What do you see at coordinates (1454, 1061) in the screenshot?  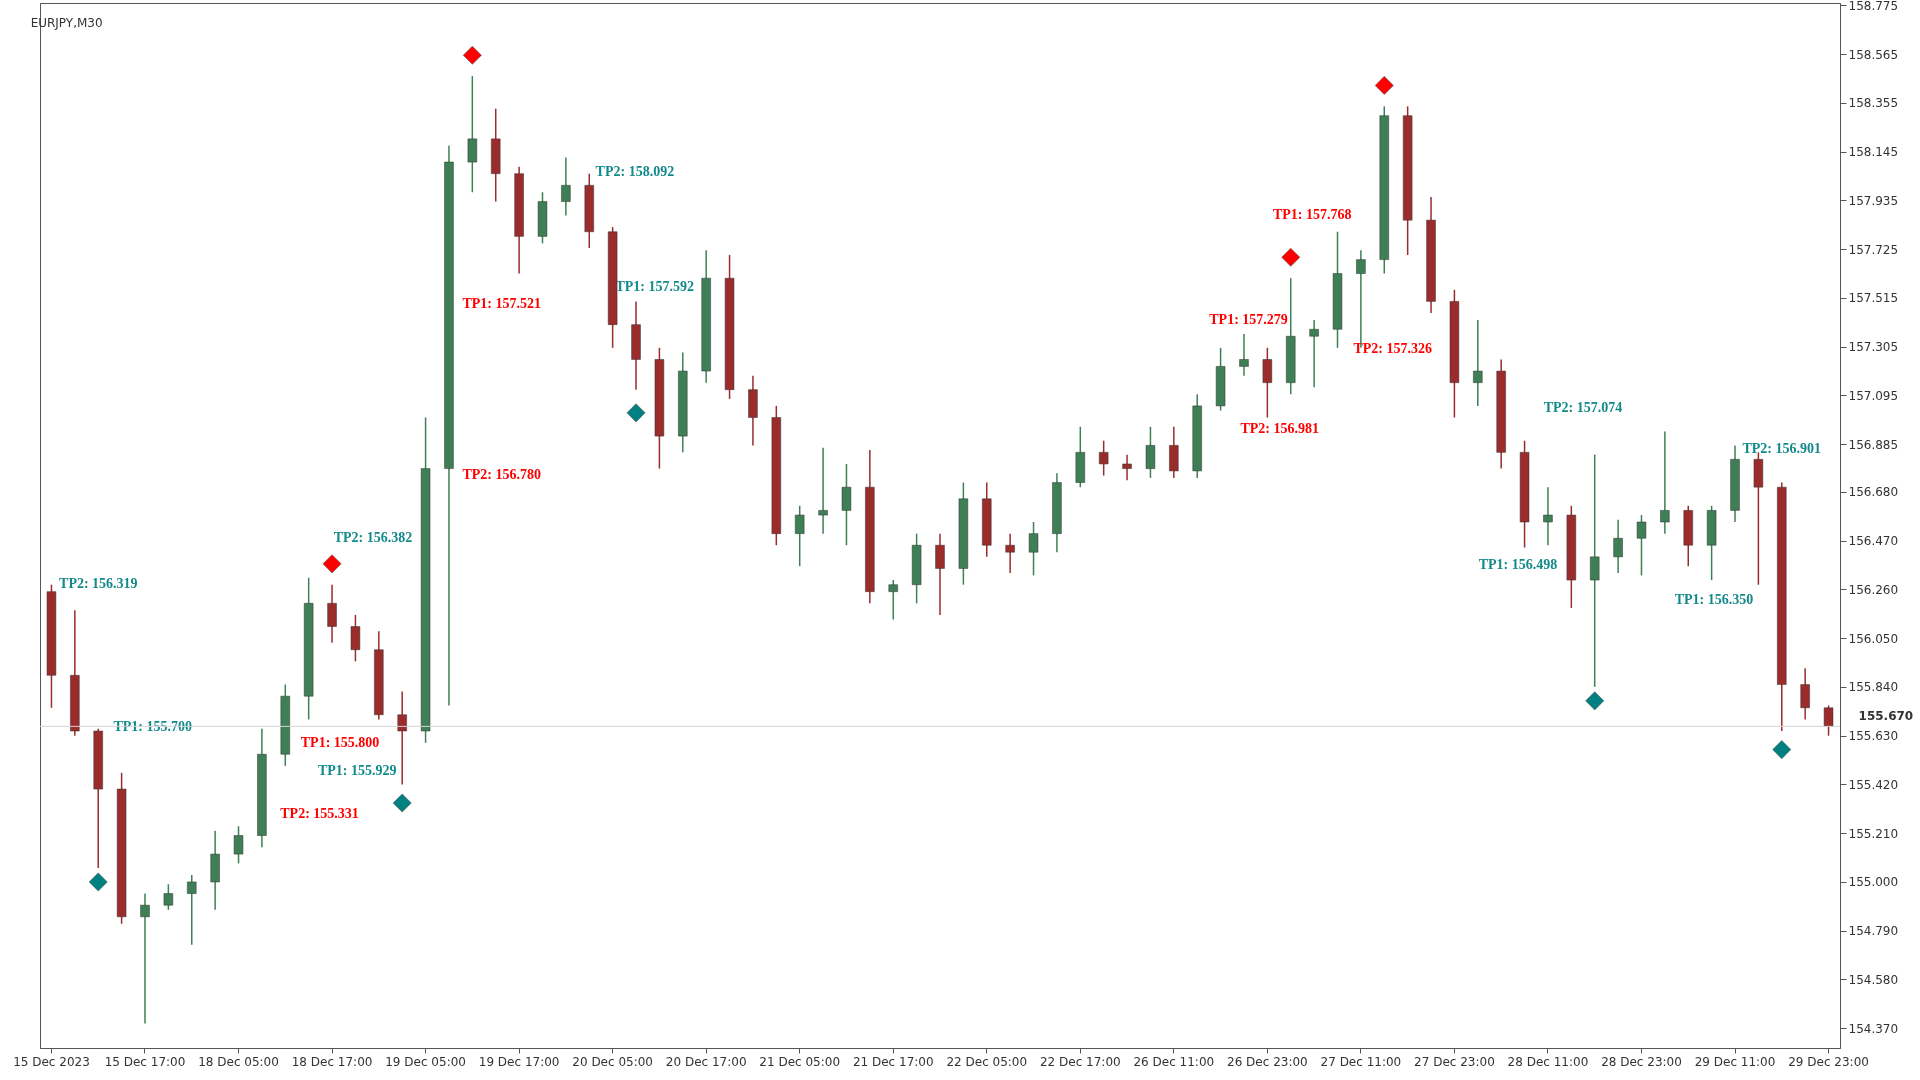 I see `x-tick-label: 27 Dec 23:00` at bounding box center [1454, 1061].